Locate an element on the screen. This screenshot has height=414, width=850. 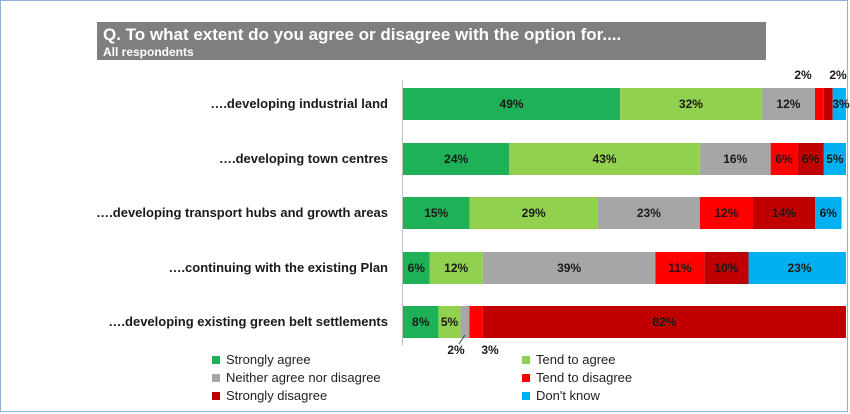
data-label: 8% is located at coordinates (421, 322).